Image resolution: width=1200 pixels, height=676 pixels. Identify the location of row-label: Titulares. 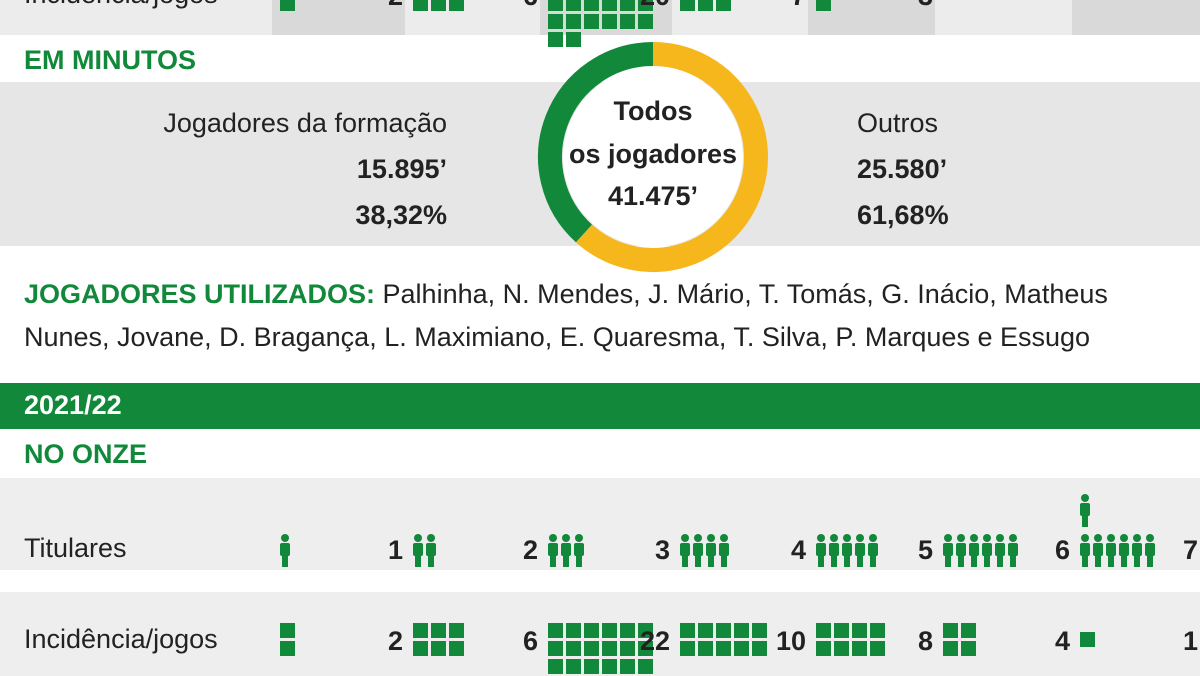
(75, 548).